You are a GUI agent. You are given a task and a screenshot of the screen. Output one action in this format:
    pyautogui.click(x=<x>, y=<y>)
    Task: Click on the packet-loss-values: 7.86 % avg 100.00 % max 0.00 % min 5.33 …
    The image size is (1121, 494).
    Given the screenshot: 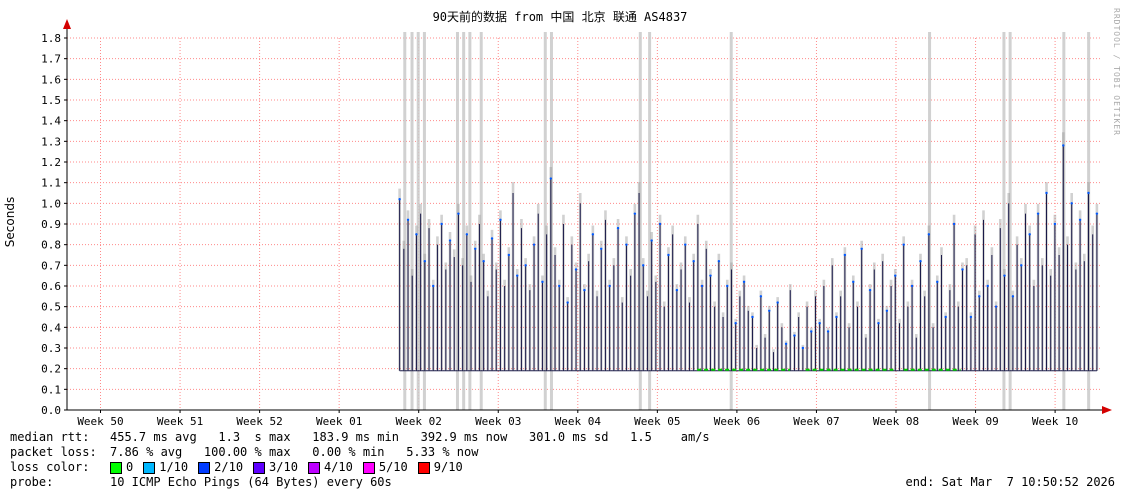 What is the action you would take?
    pyautogui.click(x=294, y=452)
    